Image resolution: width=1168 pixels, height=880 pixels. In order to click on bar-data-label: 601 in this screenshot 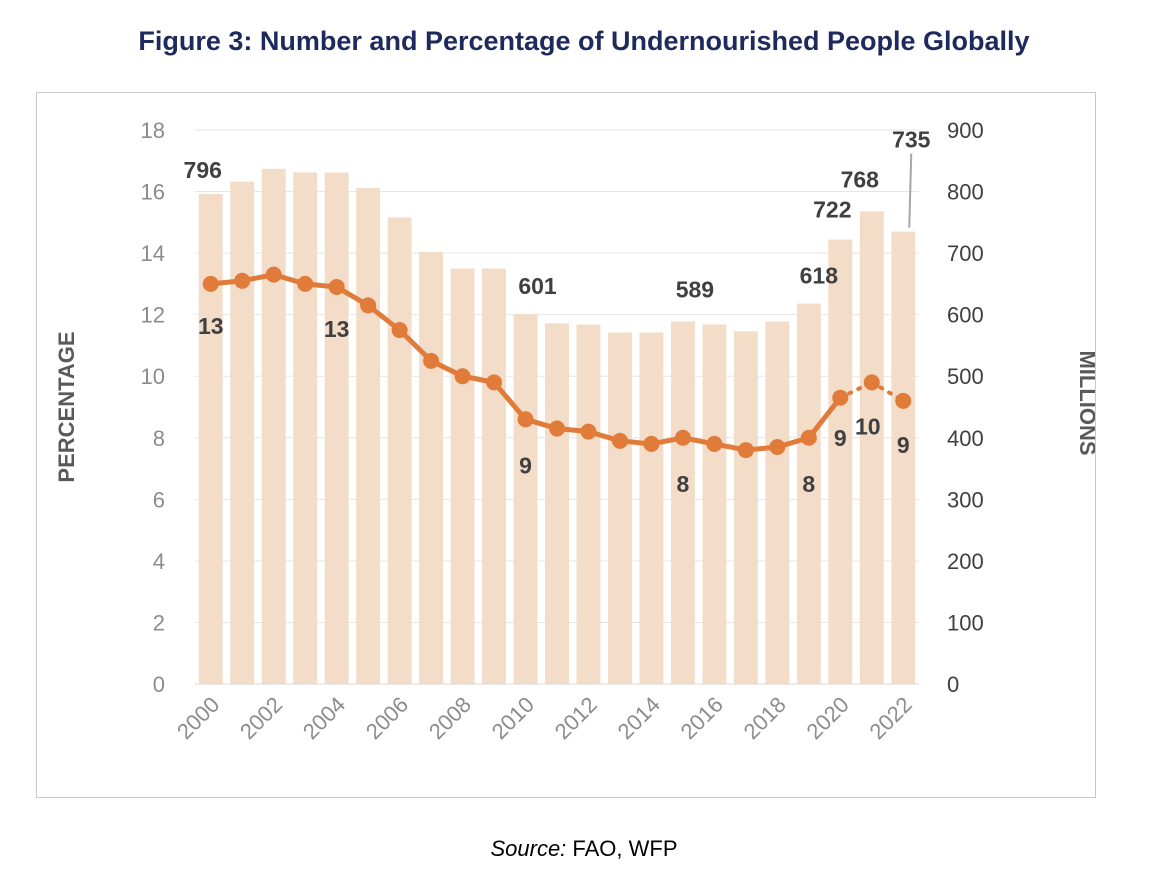, I will do `click(537, 286)`.